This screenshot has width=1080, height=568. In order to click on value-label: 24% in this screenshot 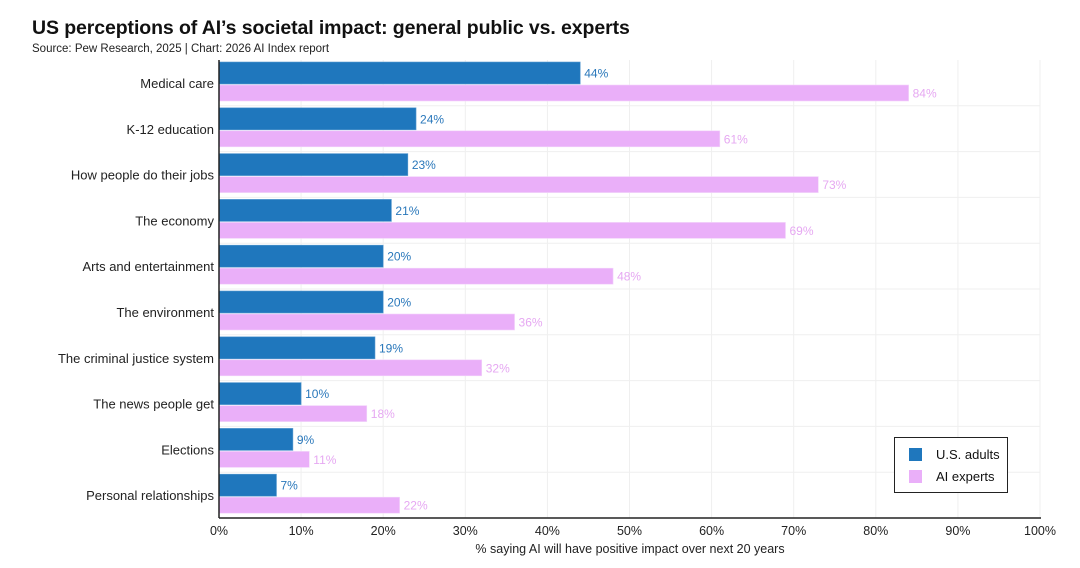, I will do `click(432, 119)`.